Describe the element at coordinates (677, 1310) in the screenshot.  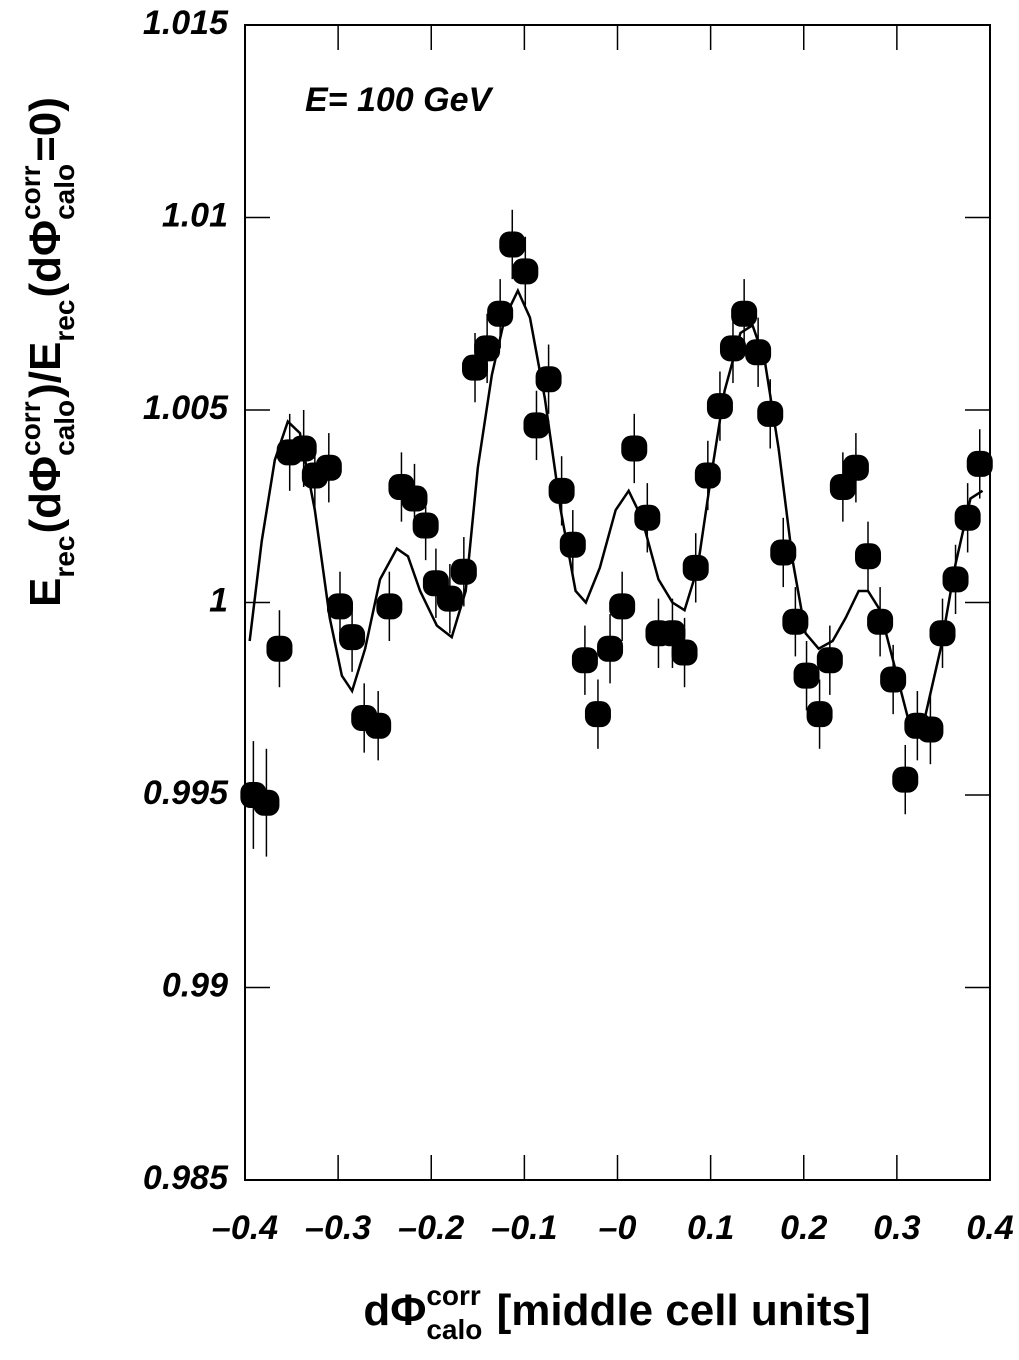
I see `axis-label-part: [middle cell units]` at that location.